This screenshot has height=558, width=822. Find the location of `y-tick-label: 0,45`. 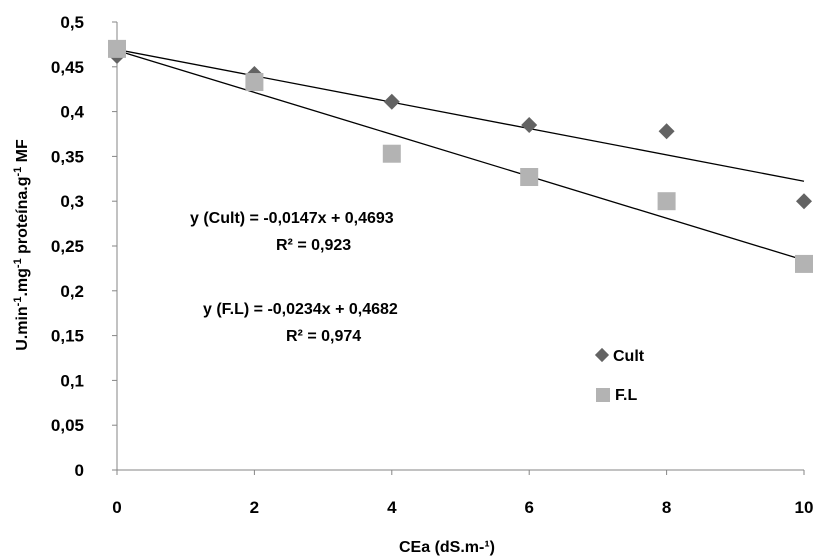

y-tick-label: 0,45 is located at coordinates (67, 67).